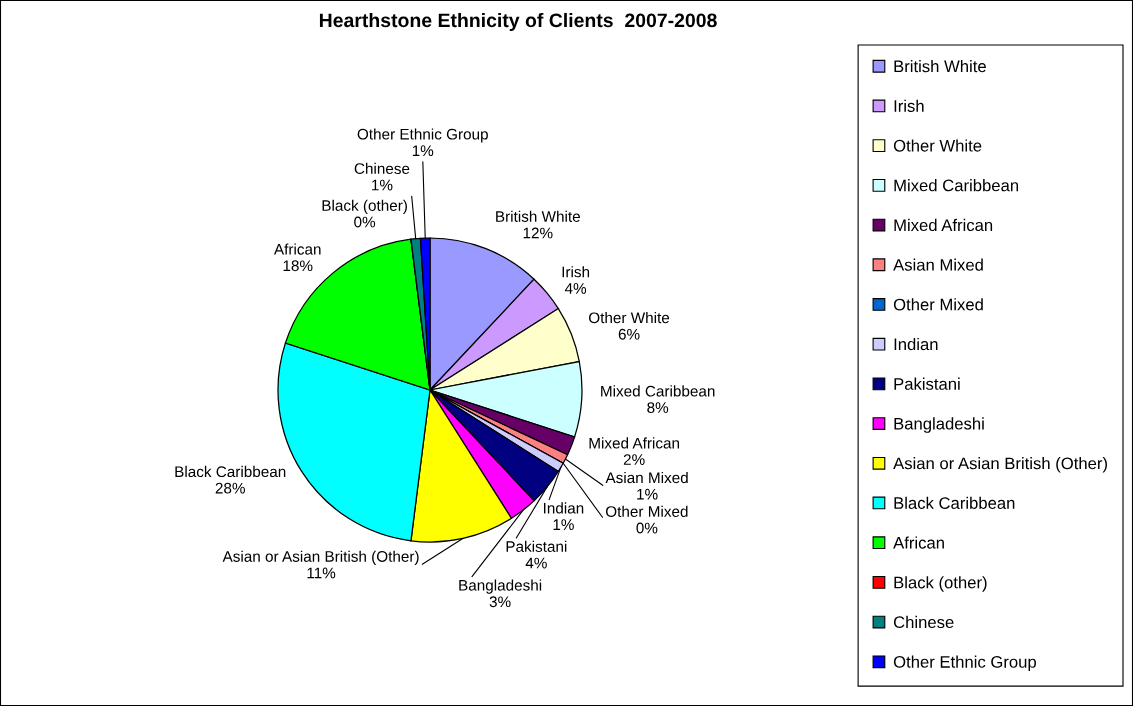 The image size is (1133, 706). What do you see at coordinates (538, 233) in the screenshot?
I see `data-label: 12%` at bounding box center [538, 233].